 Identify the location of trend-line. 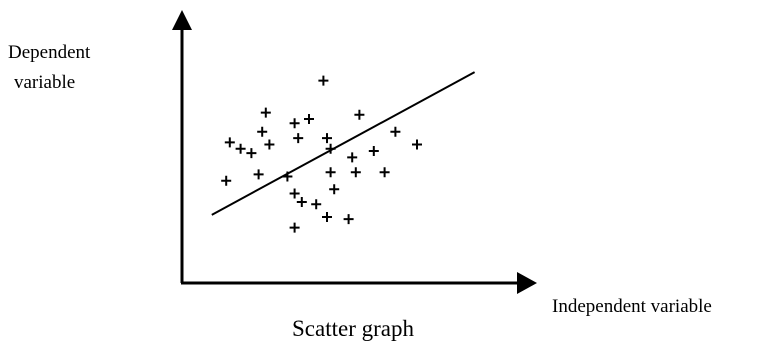
(343, 143).